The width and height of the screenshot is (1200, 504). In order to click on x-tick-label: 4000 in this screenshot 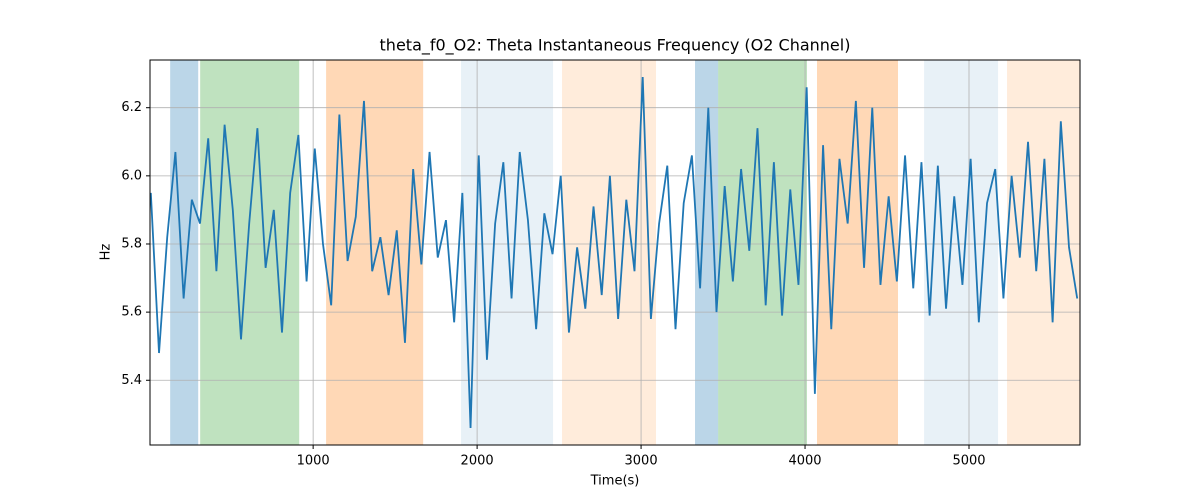, I will do `click(804, 461)`.